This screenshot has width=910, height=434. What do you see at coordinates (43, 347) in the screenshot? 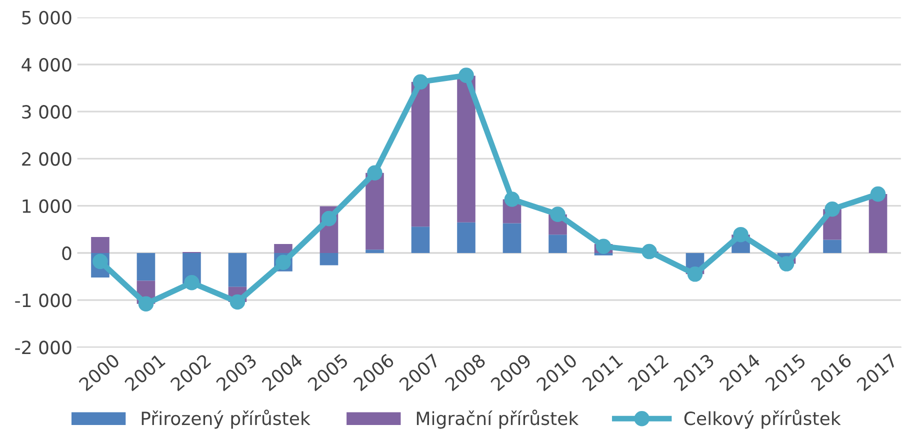
I see `y-tick-label: -2 000` at bounding box center [43, 347].